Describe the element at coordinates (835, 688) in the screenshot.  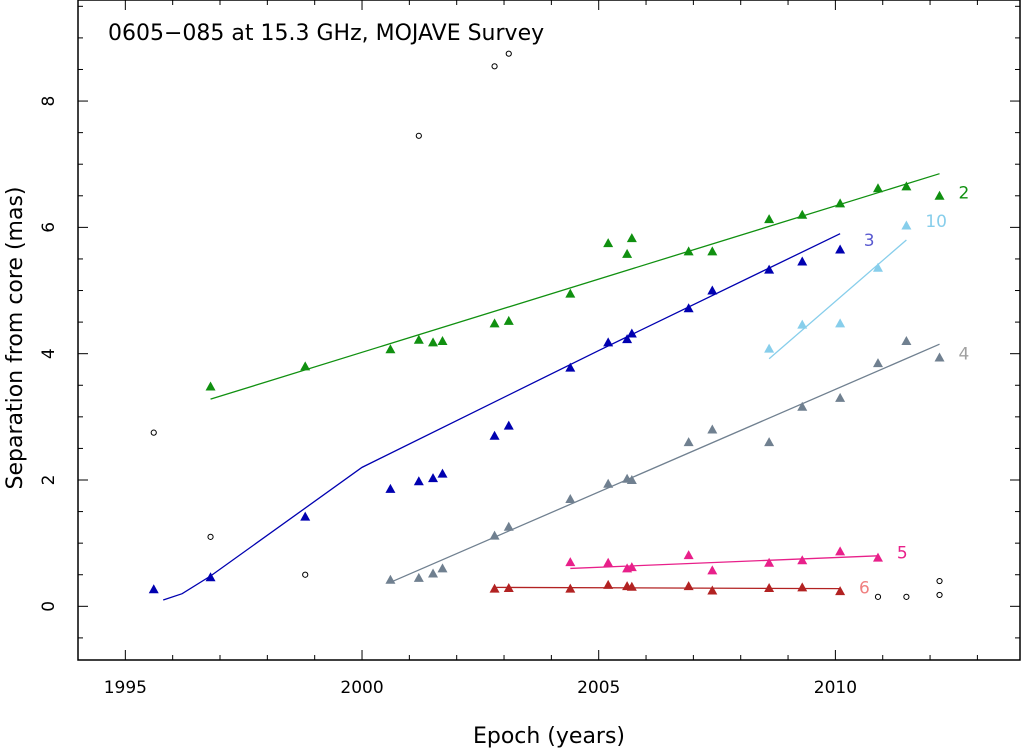
I see `x-tick-label: 2010` at that location.